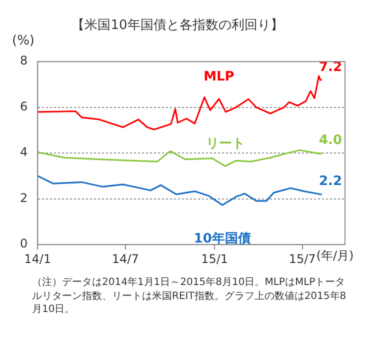 This screenshot has width=371, height=349. What do you see at coordinates (24, 106) in the screenshot?
I see `y-tick-label: 6` at bounding box center [24, 106].